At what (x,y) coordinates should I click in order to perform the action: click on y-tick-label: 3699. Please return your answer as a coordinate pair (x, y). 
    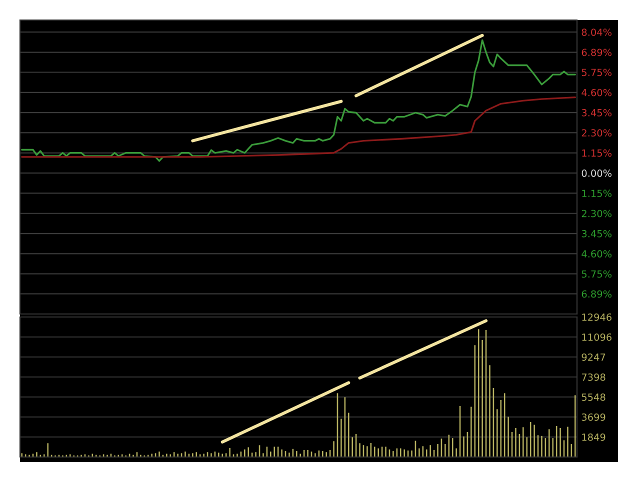
    Looking at the image, I should click on (594, 417).